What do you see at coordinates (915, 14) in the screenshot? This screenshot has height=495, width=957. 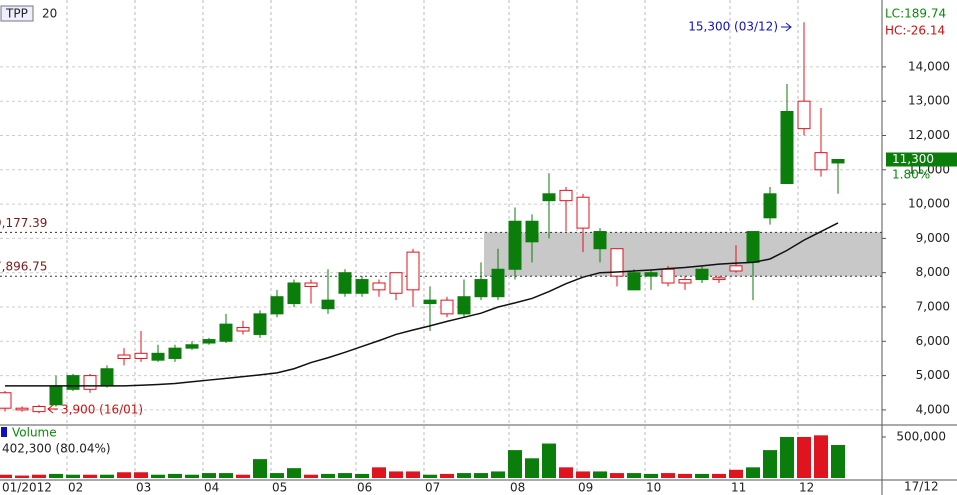 I see `lc-label: LC:189.74` at bounding box center [915, 14].